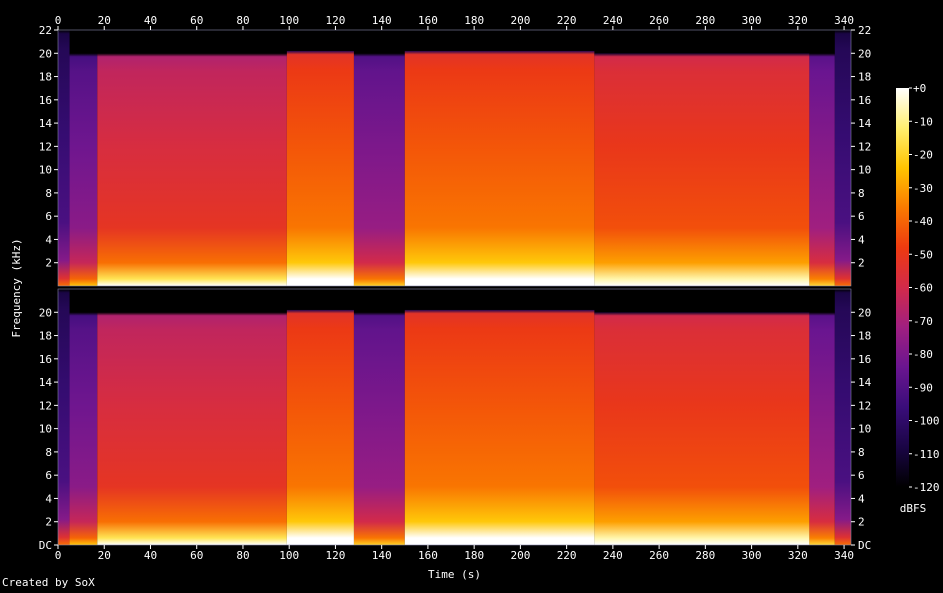 The image size is (943, 593). Describe the element at coordinates (923, 121) in the screenshot. I see `colorbar-tick-label: -10` at that location.